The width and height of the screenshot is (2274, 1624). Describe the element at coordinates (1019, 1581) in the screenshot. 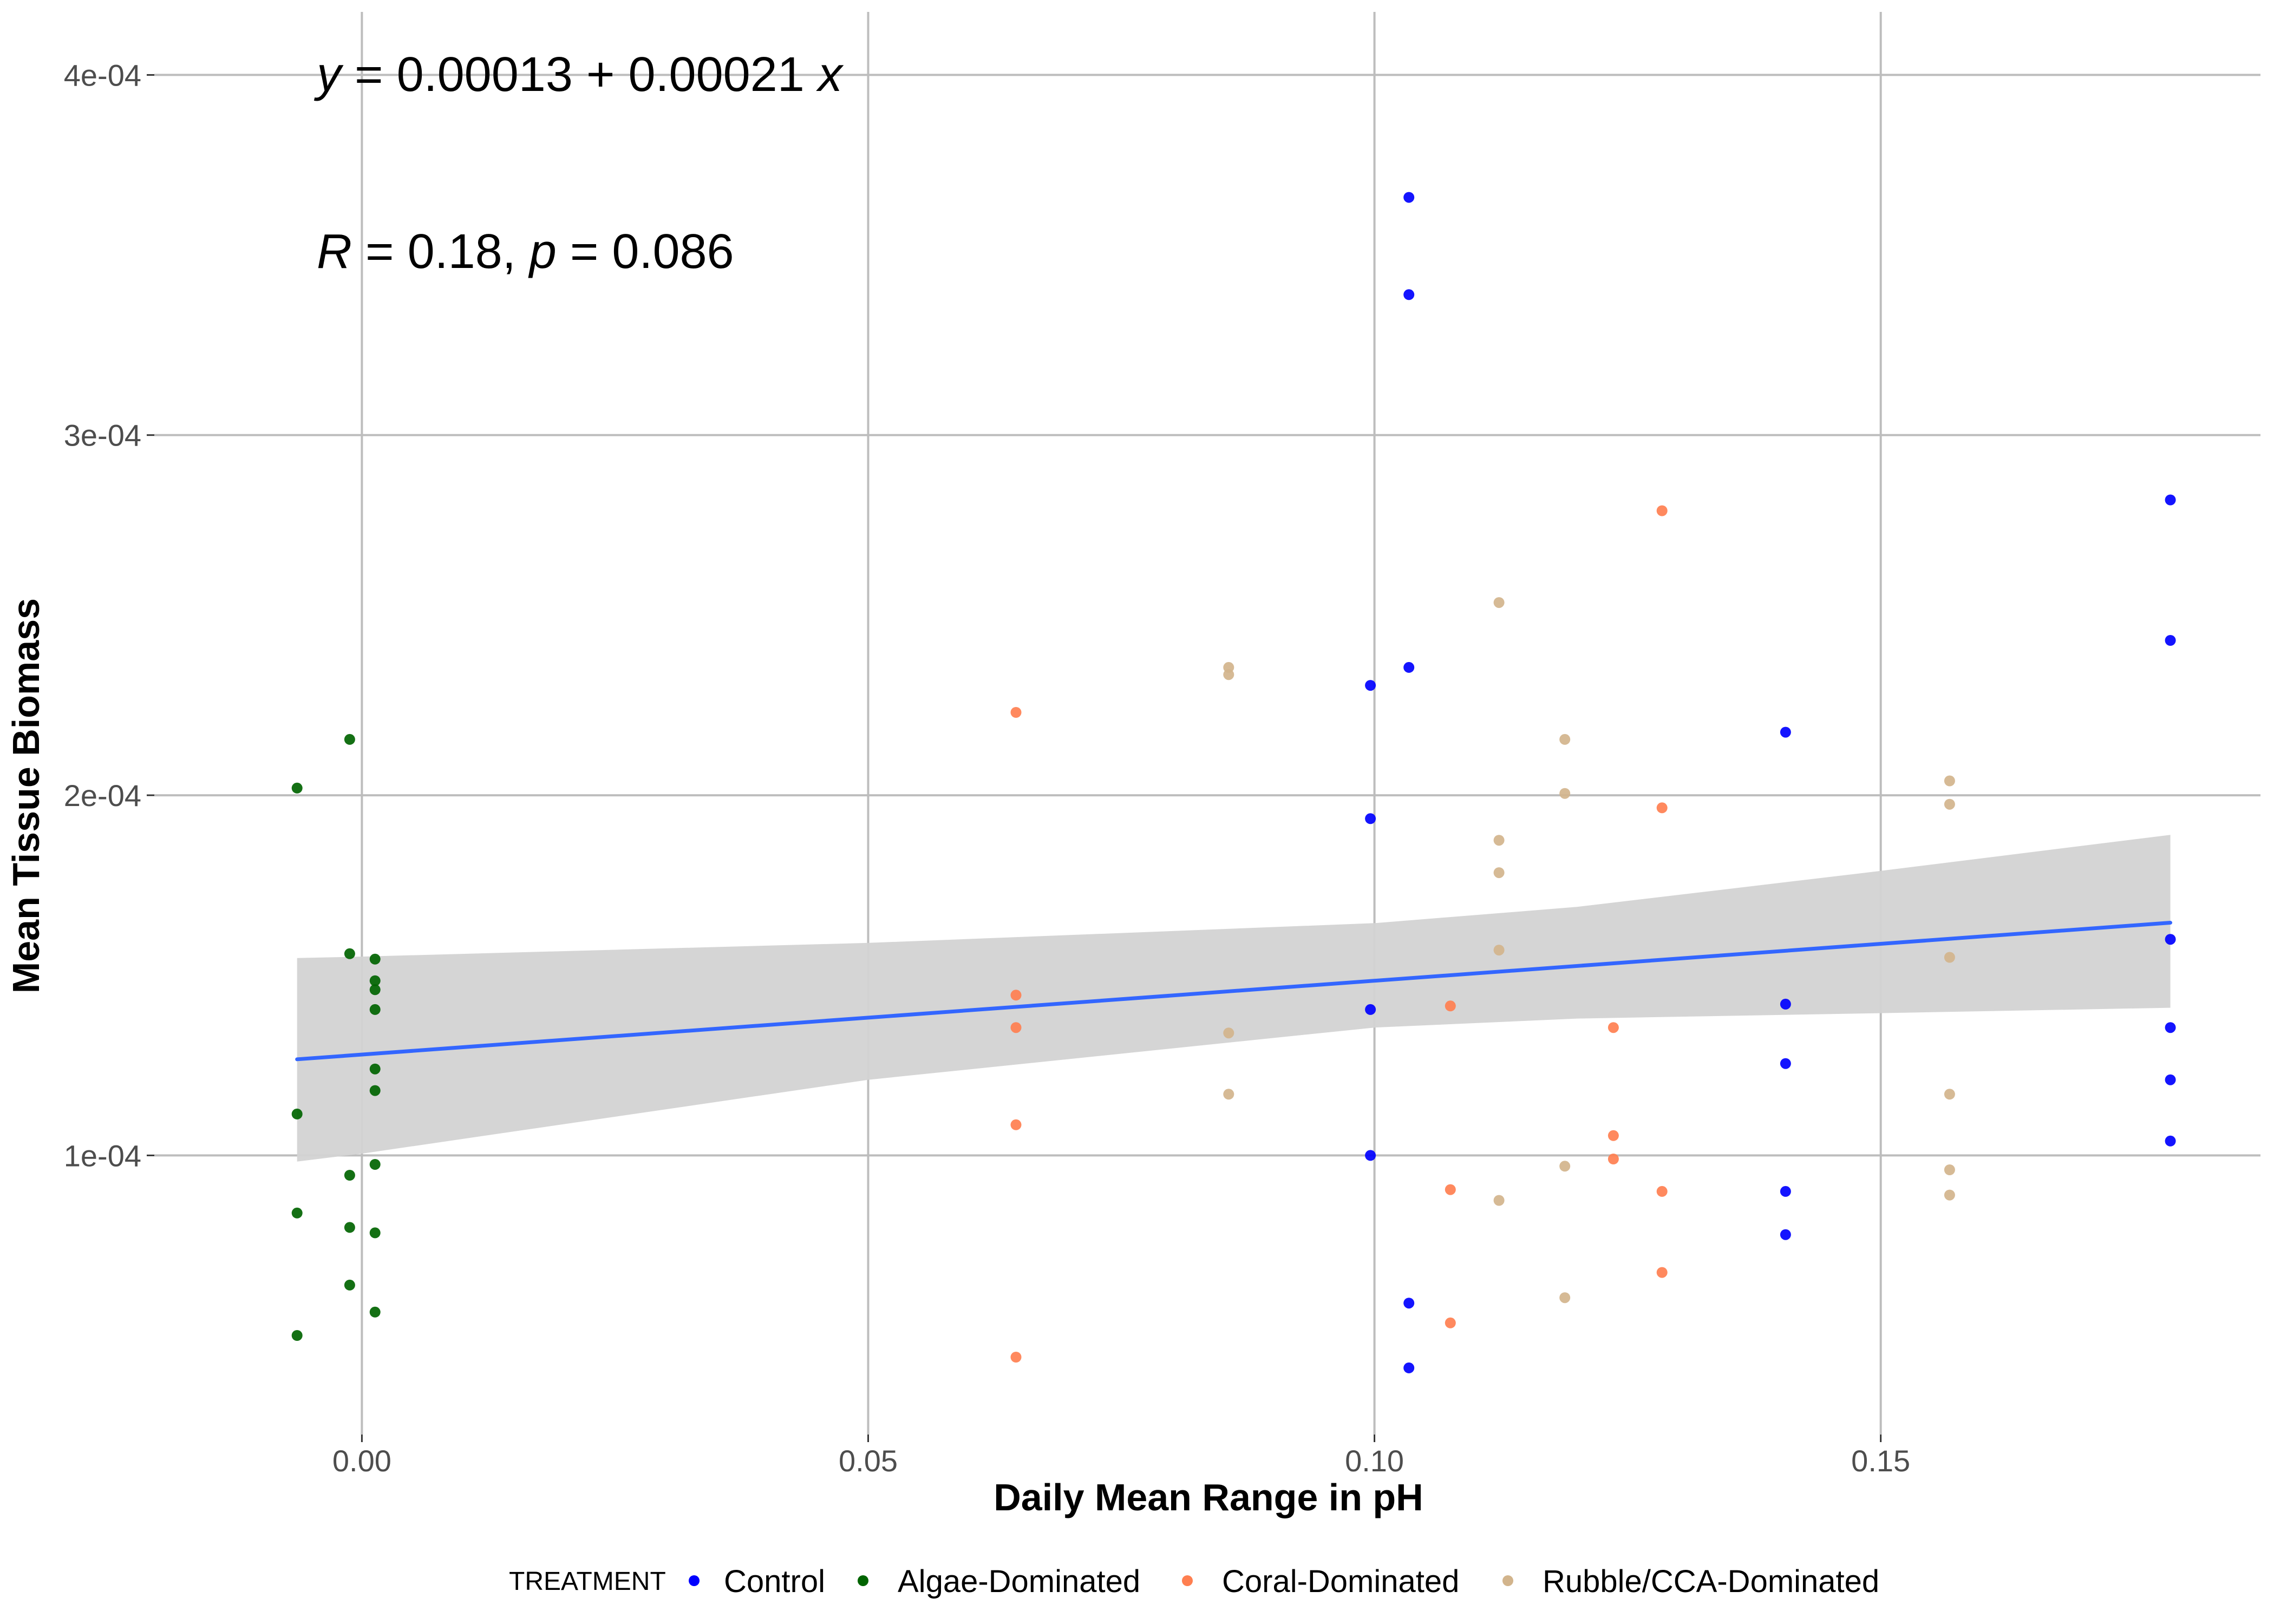

I see `legend-label-algae-dominated: Algae-Dominated` at that location.